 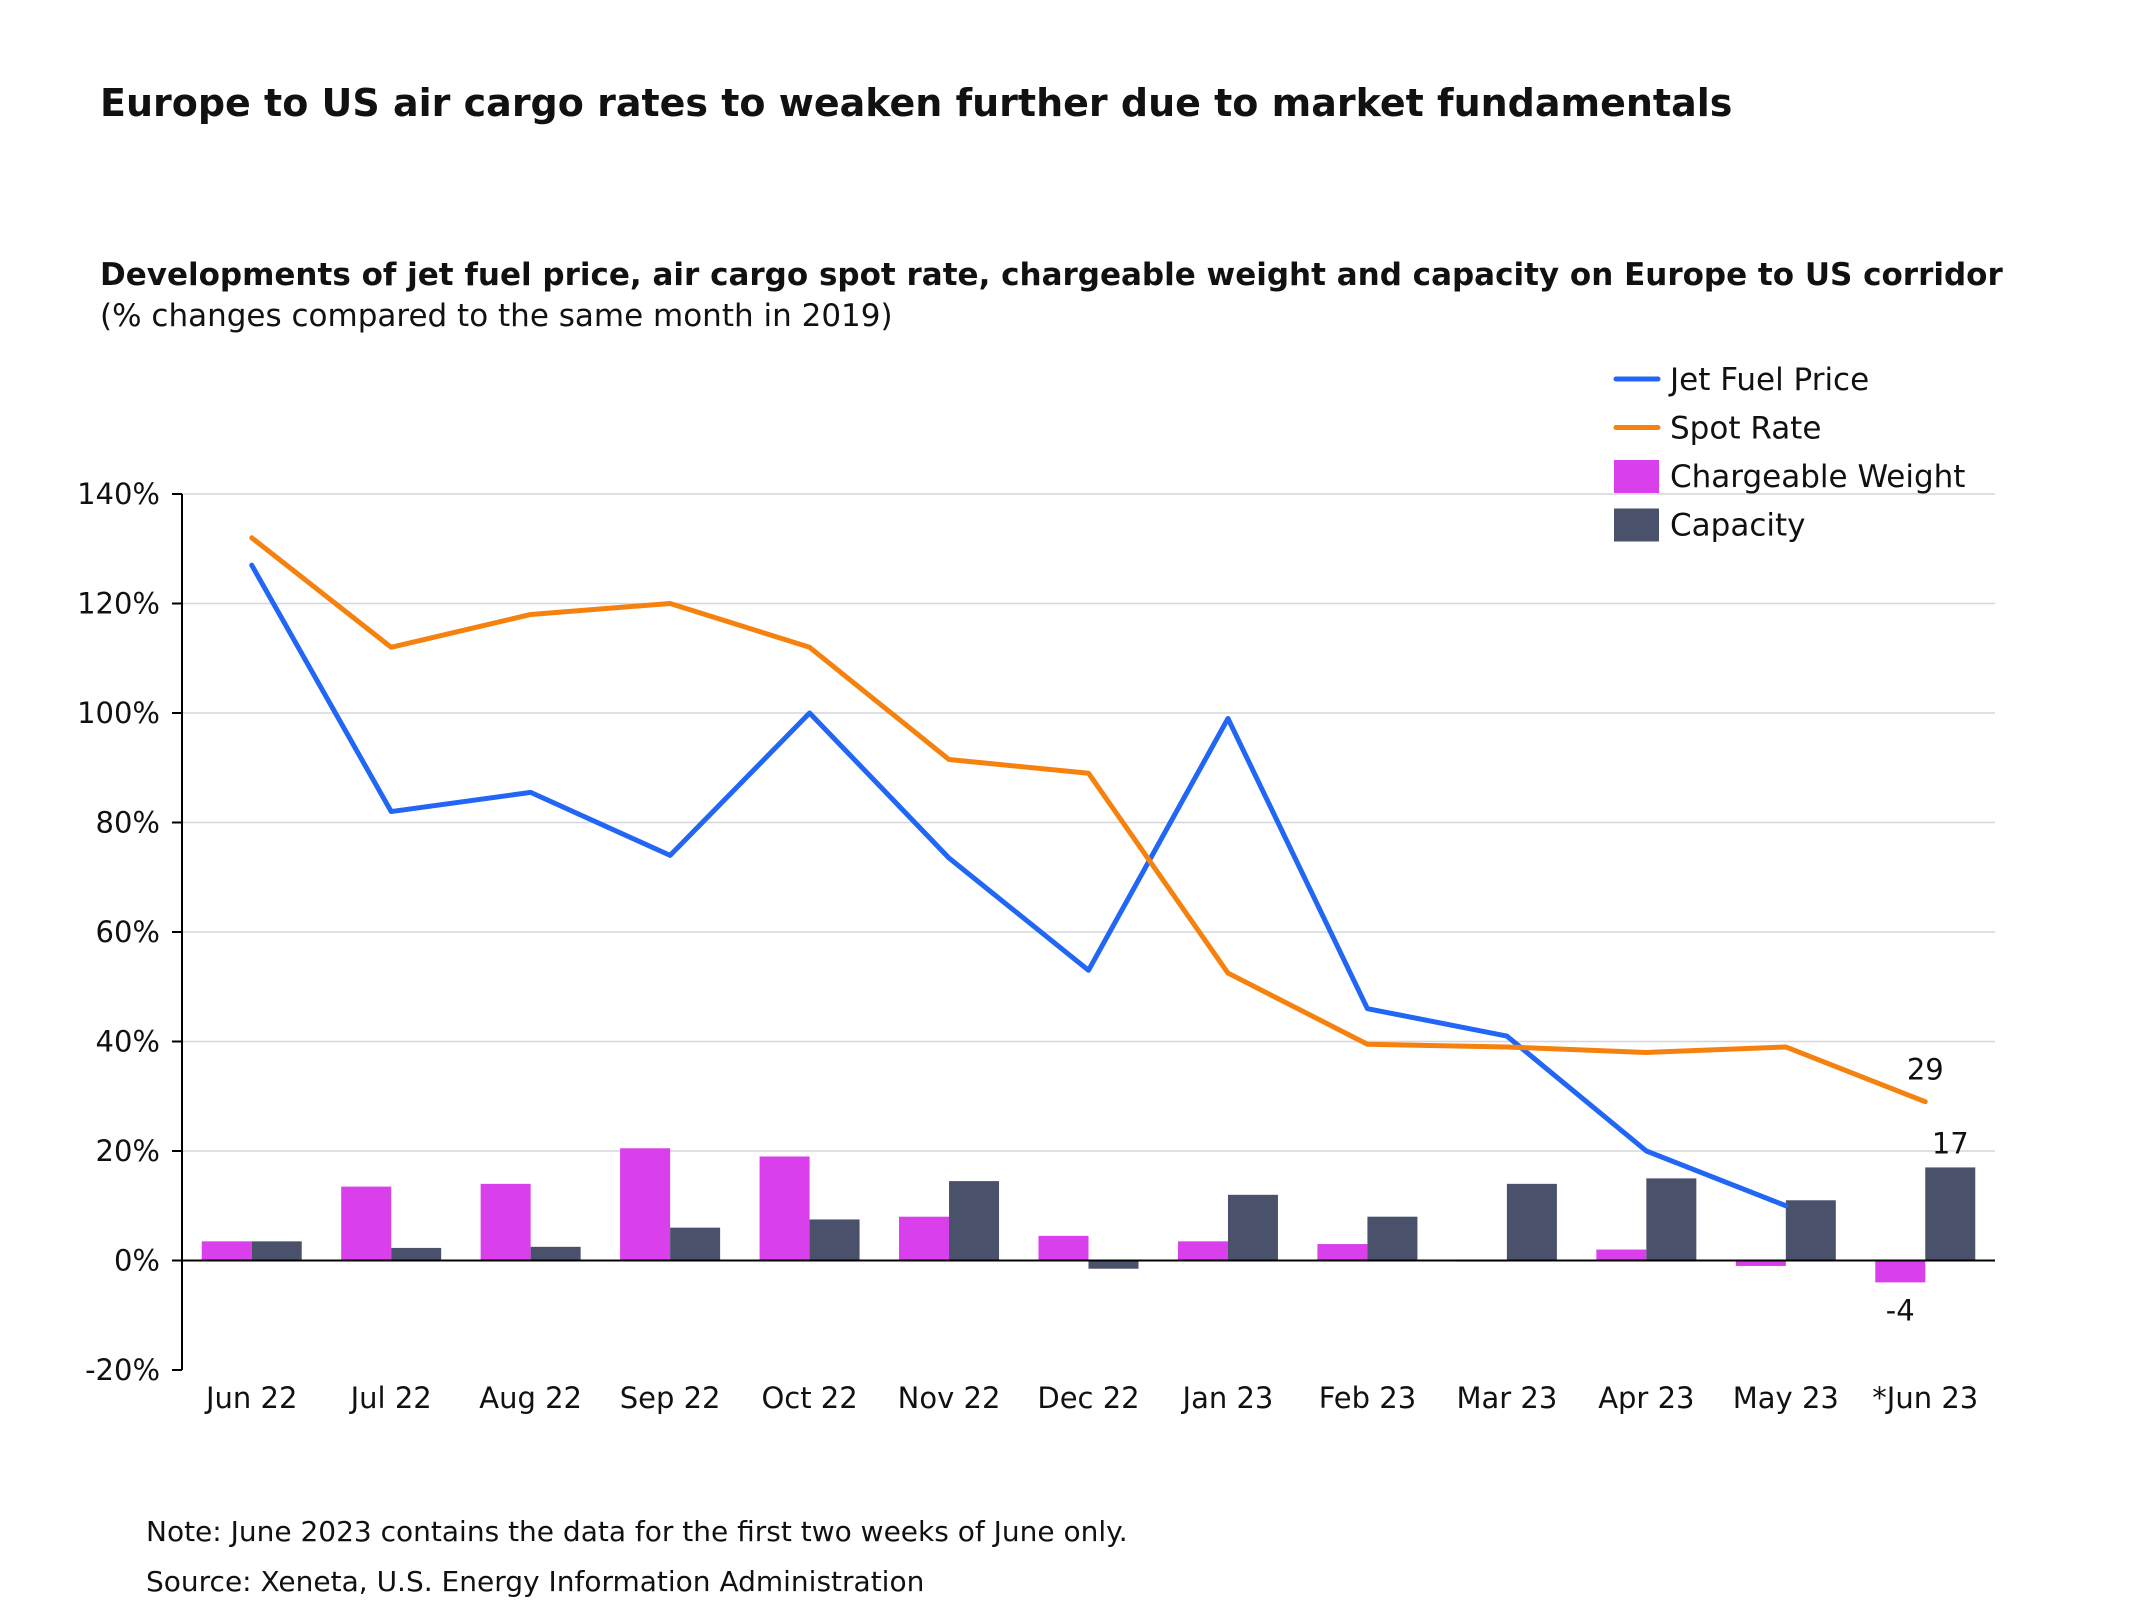 What do you see at coordinates (128, 1042) in the screenshot?
I see `y-tick-label: 40%` at bounding box center [128, 1042].